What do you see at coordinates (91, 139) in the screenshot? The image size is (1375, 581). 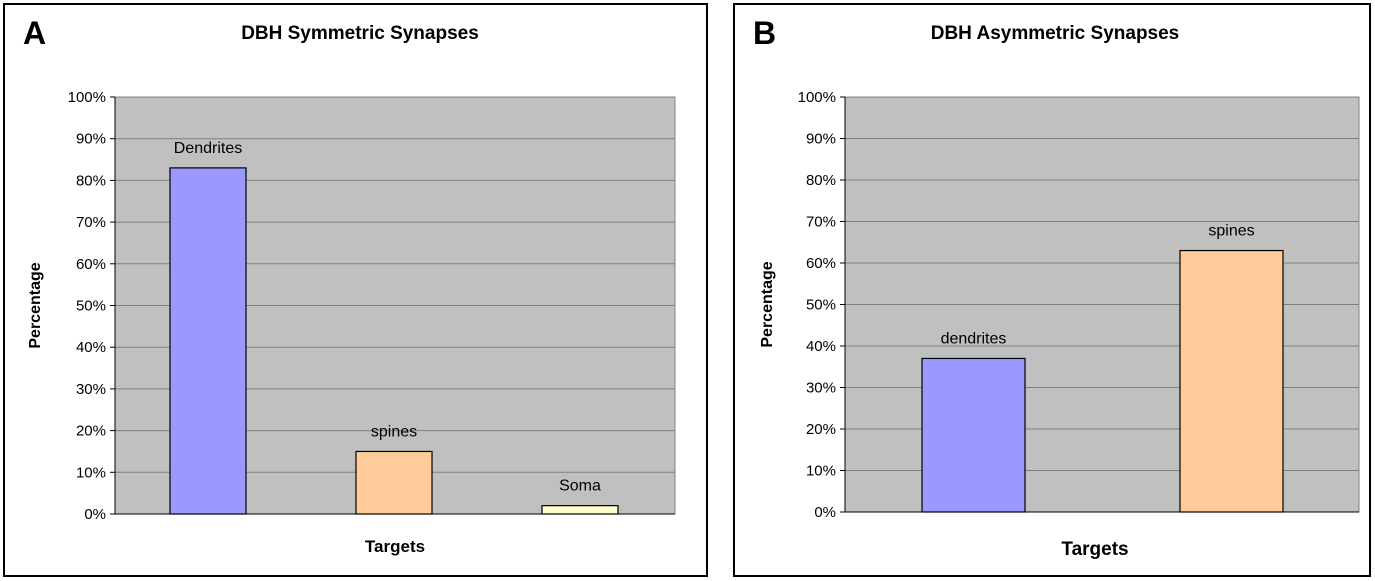 I see `chart-a-ytick-label: 90%` at bounding box center [91, 139].